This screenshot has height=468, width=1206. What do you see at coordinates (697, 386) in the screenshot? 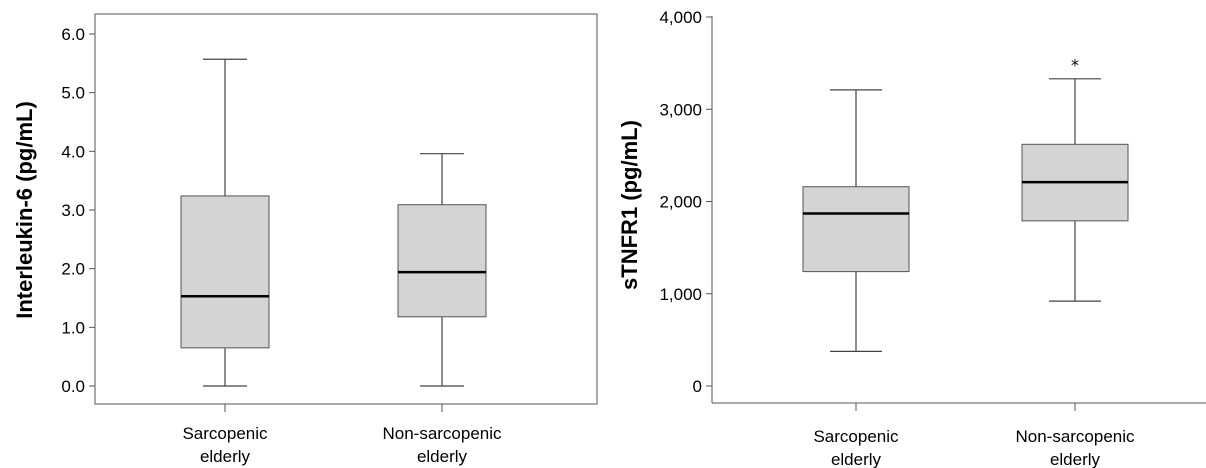
I see `y-tick-label: 0` at bounding box center [697, 386].